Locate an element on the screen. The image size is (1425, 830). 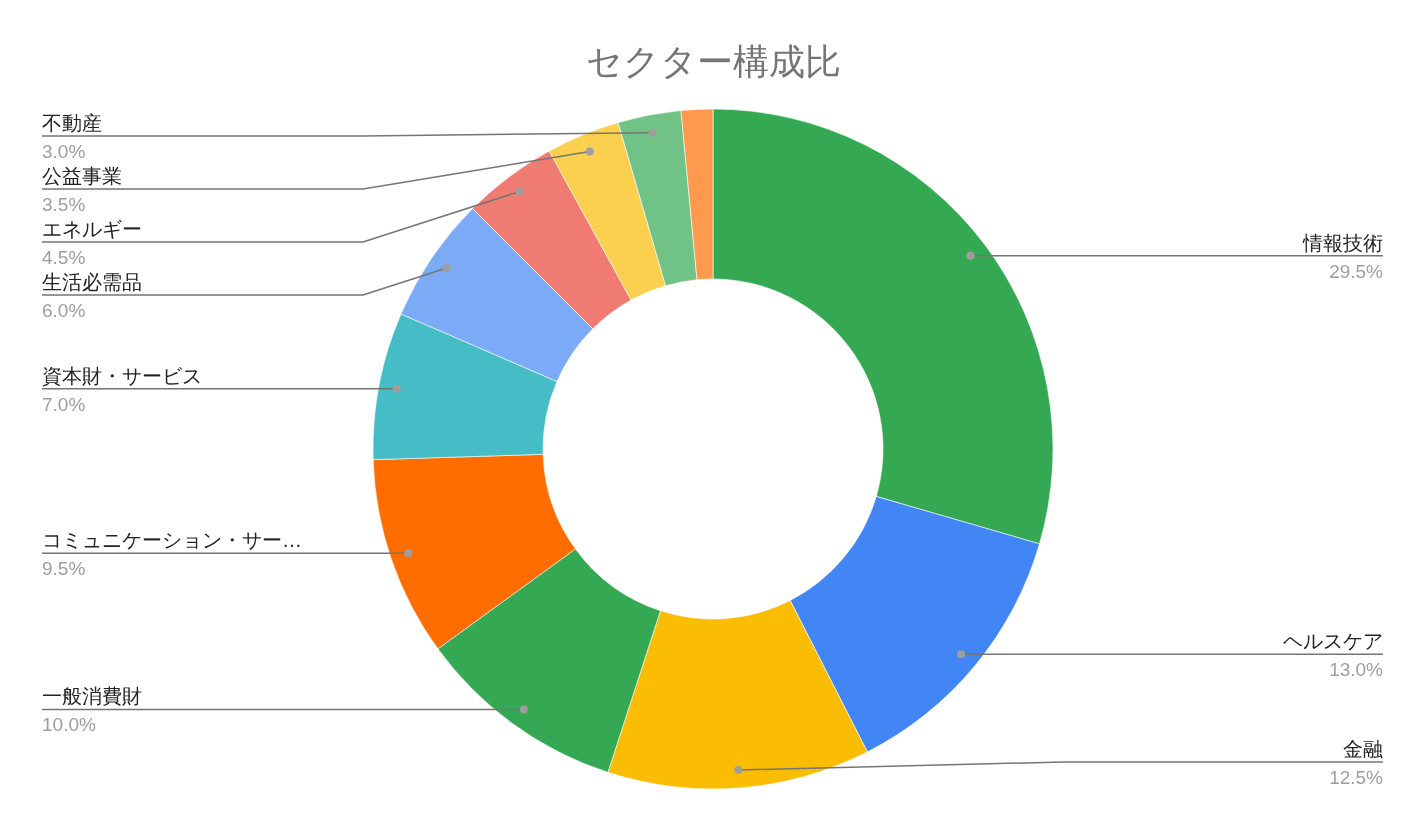
slice-label: 金融 is located at coordinates (1363, 749).